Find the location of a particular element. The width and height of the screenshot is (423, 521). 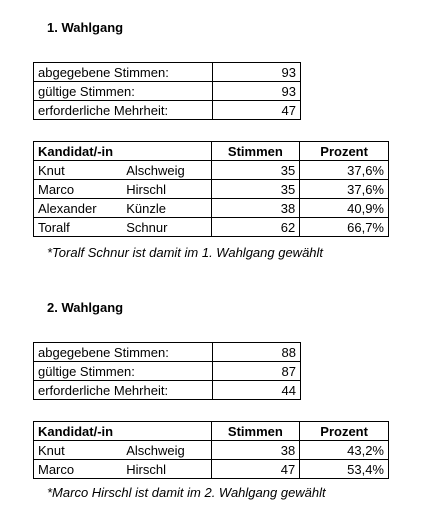

summary-value: 87 is located at coordinates (256, 371).